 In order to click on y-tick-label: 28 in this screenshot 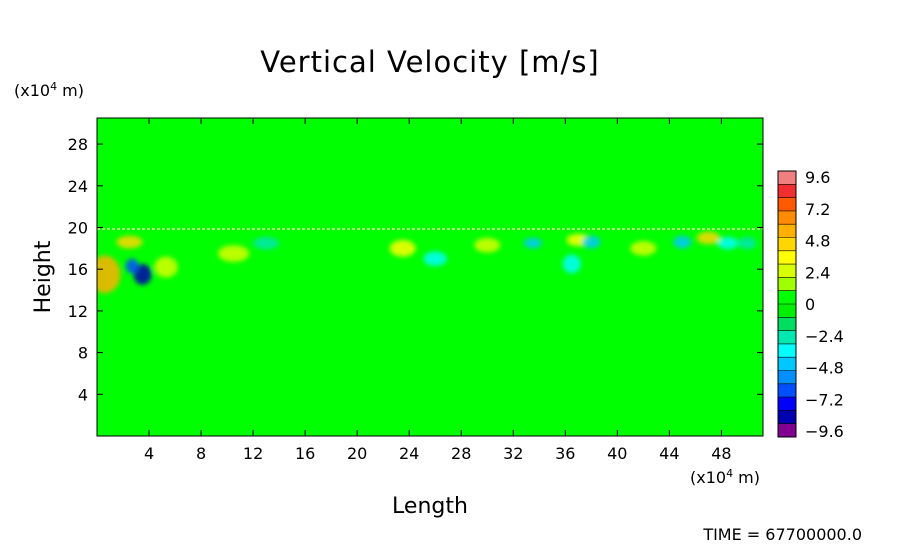, I will do `click(78, 144)`.